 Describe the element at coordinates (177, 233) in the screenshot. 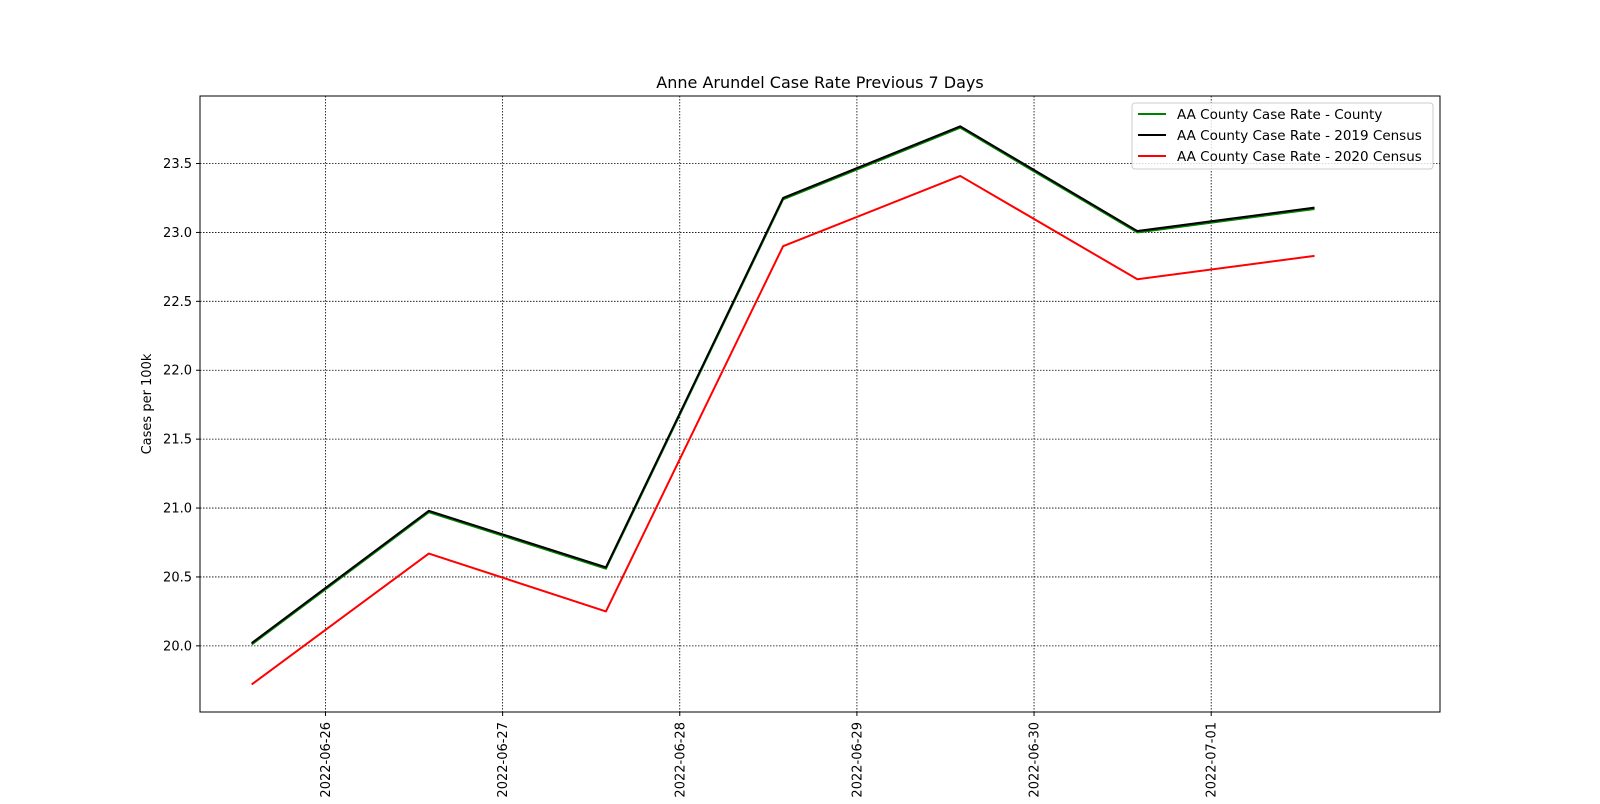

I see `y-tick-label: 23.0` at that location.